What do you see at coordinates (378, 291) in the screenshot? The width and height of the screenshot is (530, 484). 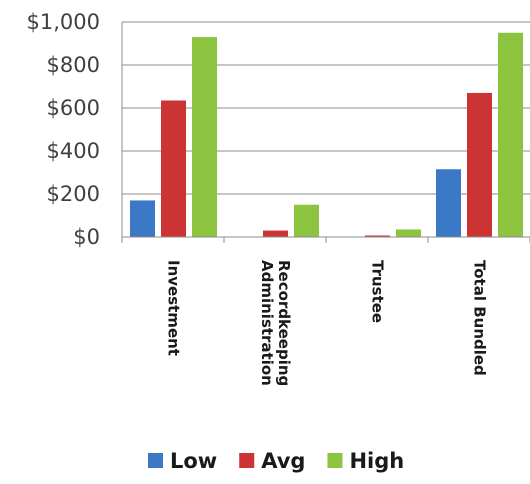 I see `category-label: Trustee` at bounding box center [378, 291].